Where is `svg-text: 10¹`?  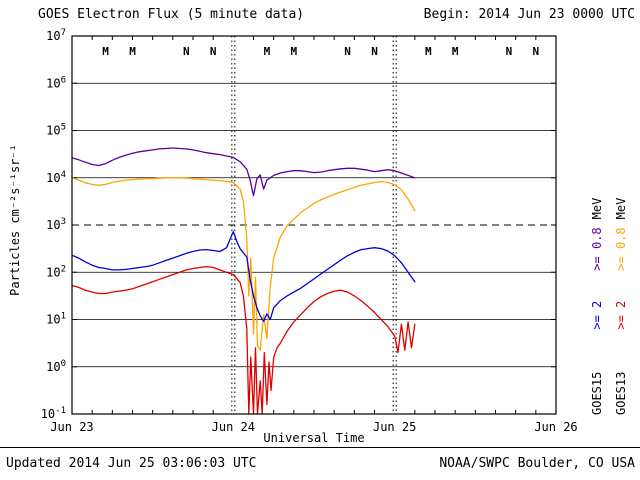 svg-text: 10¹ is located at coordinates (56, 319).